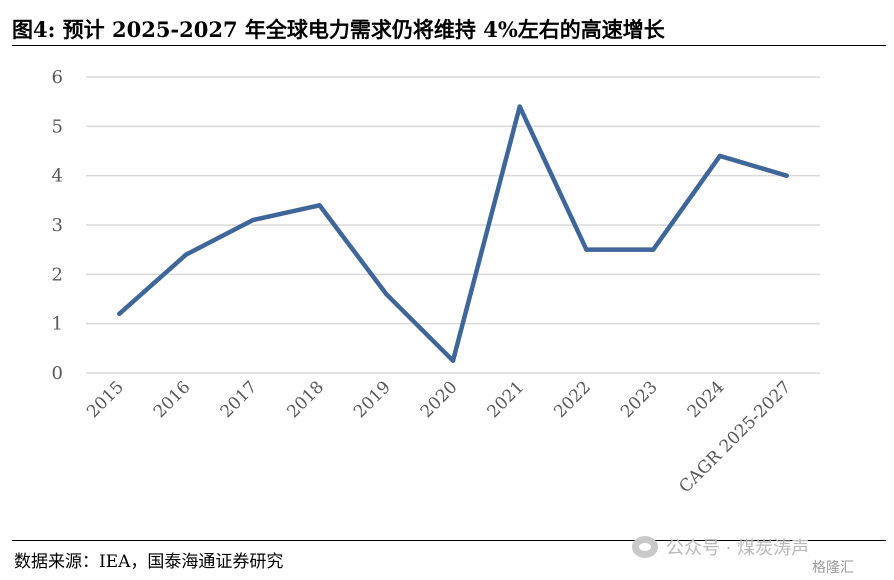 This screenshot has width=894, height=580. What do you see at coordinates (706, 399) in the screenshot?
I see `x-tick-label: 2024` at bounding box center [706, 399].